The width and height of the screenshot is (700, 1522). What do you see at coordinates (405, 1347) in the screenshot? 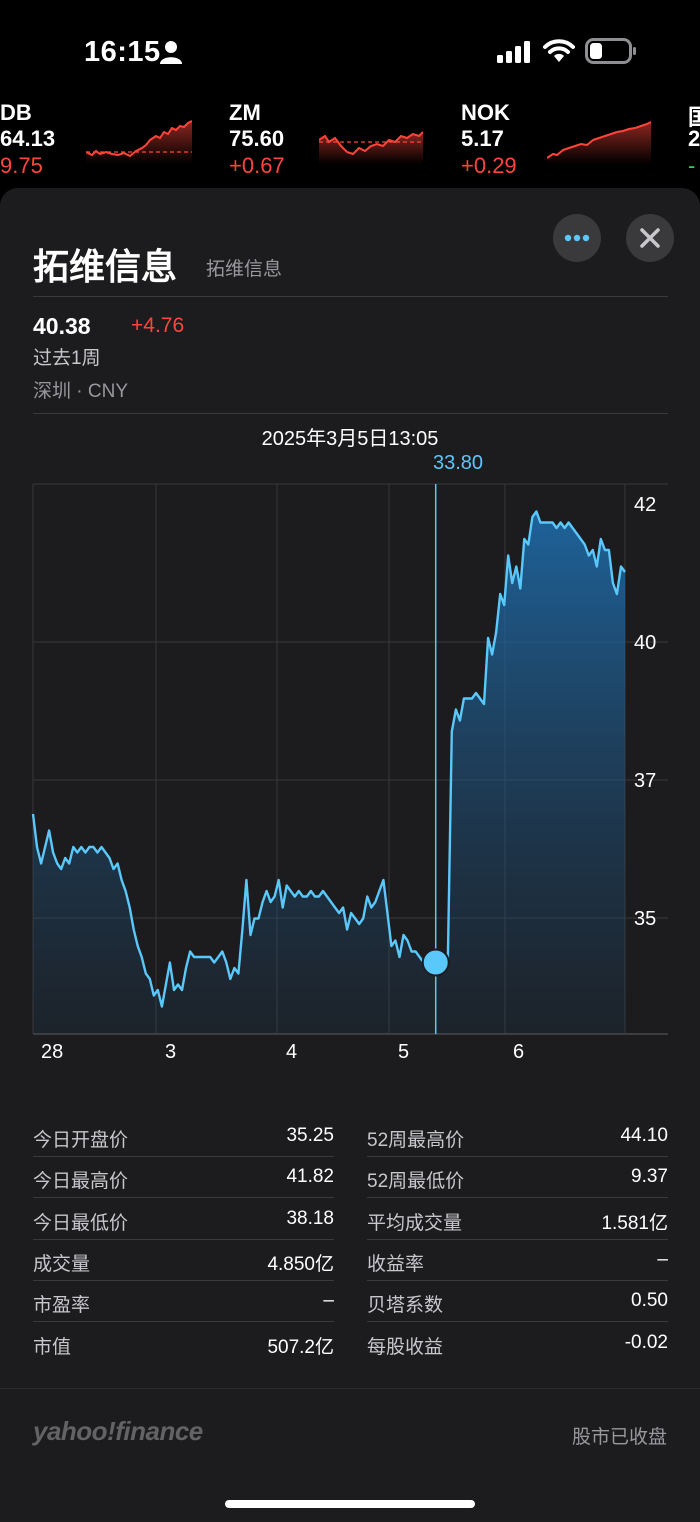
I see `stat-label: 每股收益` at bounding box center [405, 1347].